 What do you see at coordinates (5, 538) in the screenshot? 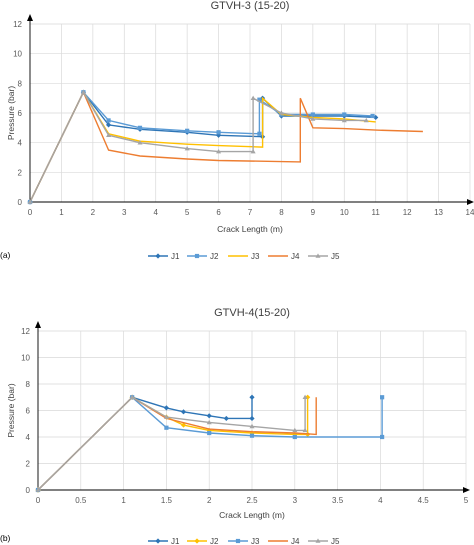
I see `panel-label: (b)` at bounding box center [5, 538].